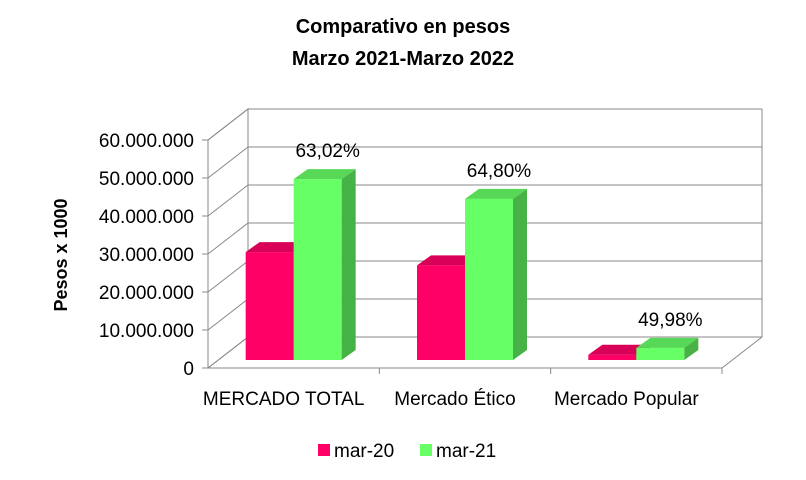  I want to click on x-tick-label: Mercado Popular, so click(626, 399).